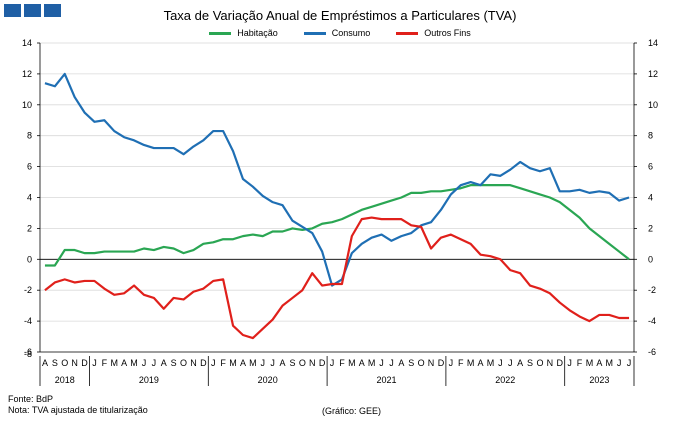  I want to click on legend: Habitação Consumo Outros Fins, so click(340, 33).